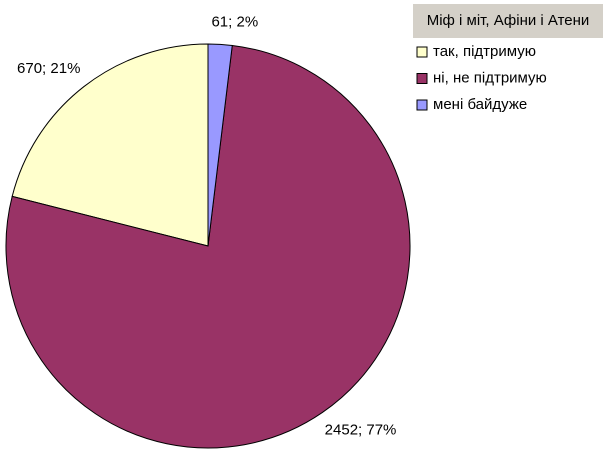  I want to click on legend-label: мені байдуже, so click(480, 104).